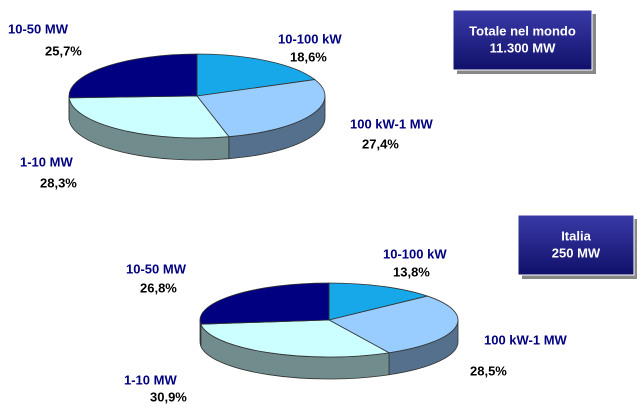  Describe the element at coordinates (63, 50) in the screenshot. I see `value-label: 25,7%` at that location.